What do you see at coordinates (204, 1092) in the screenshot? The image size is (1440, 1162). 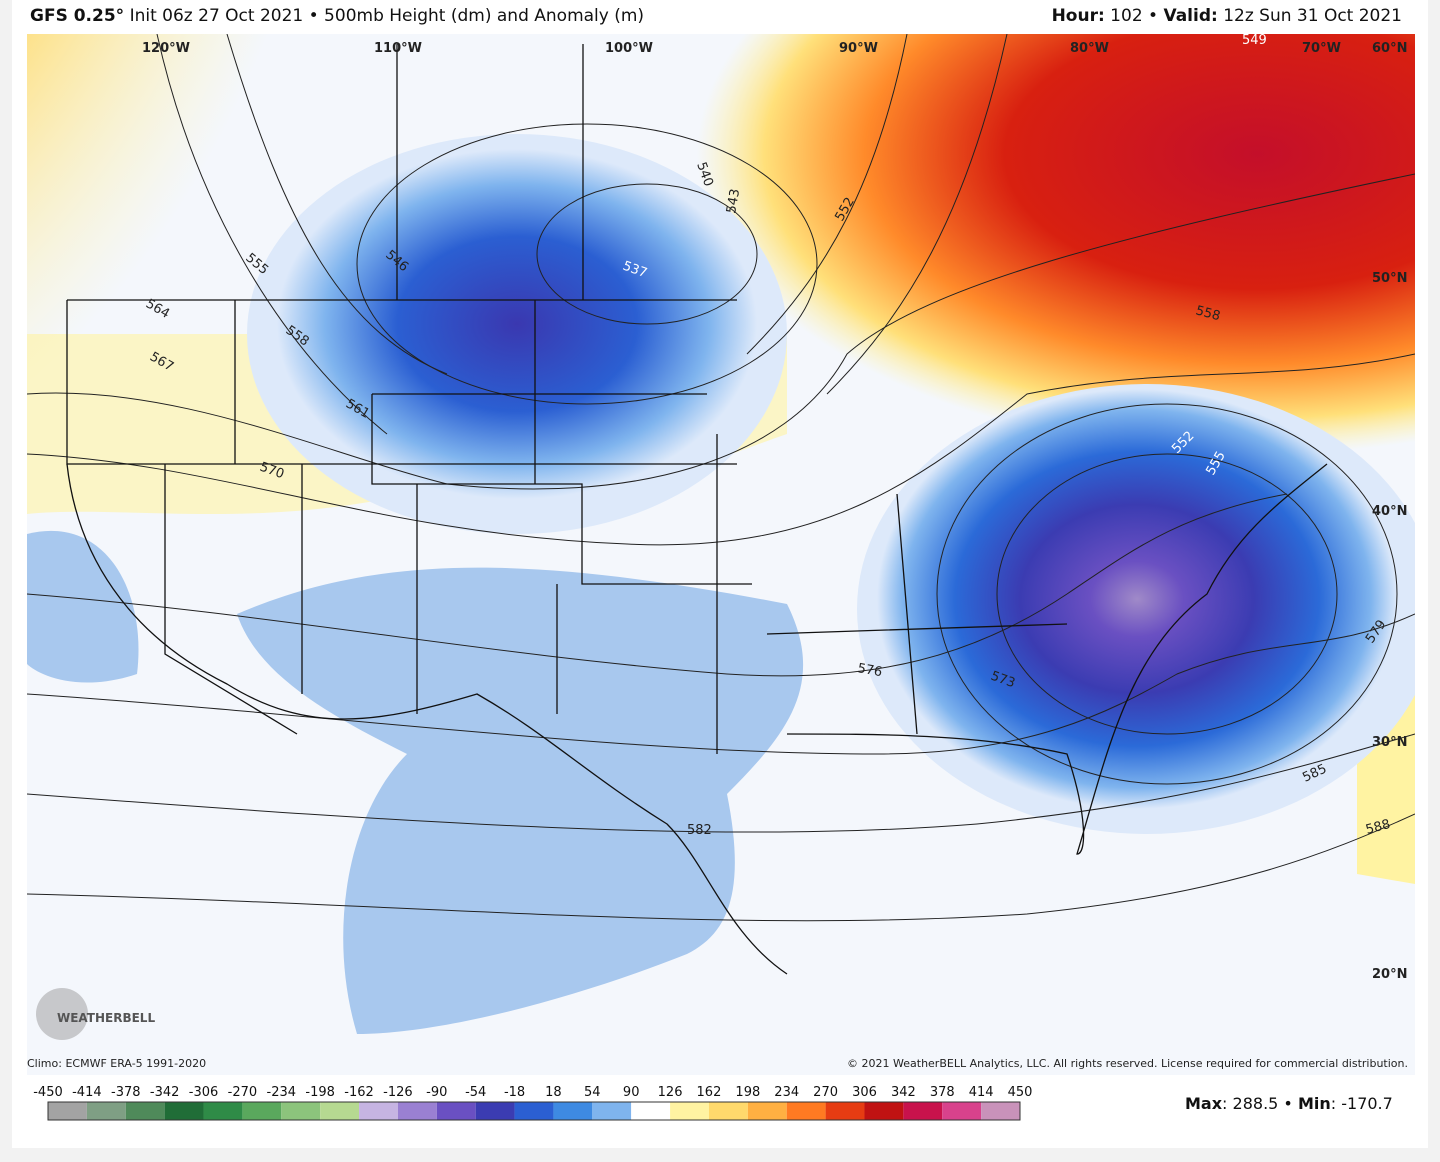 I see `colorbar-label: -306` at bounding box center [204, 1092].